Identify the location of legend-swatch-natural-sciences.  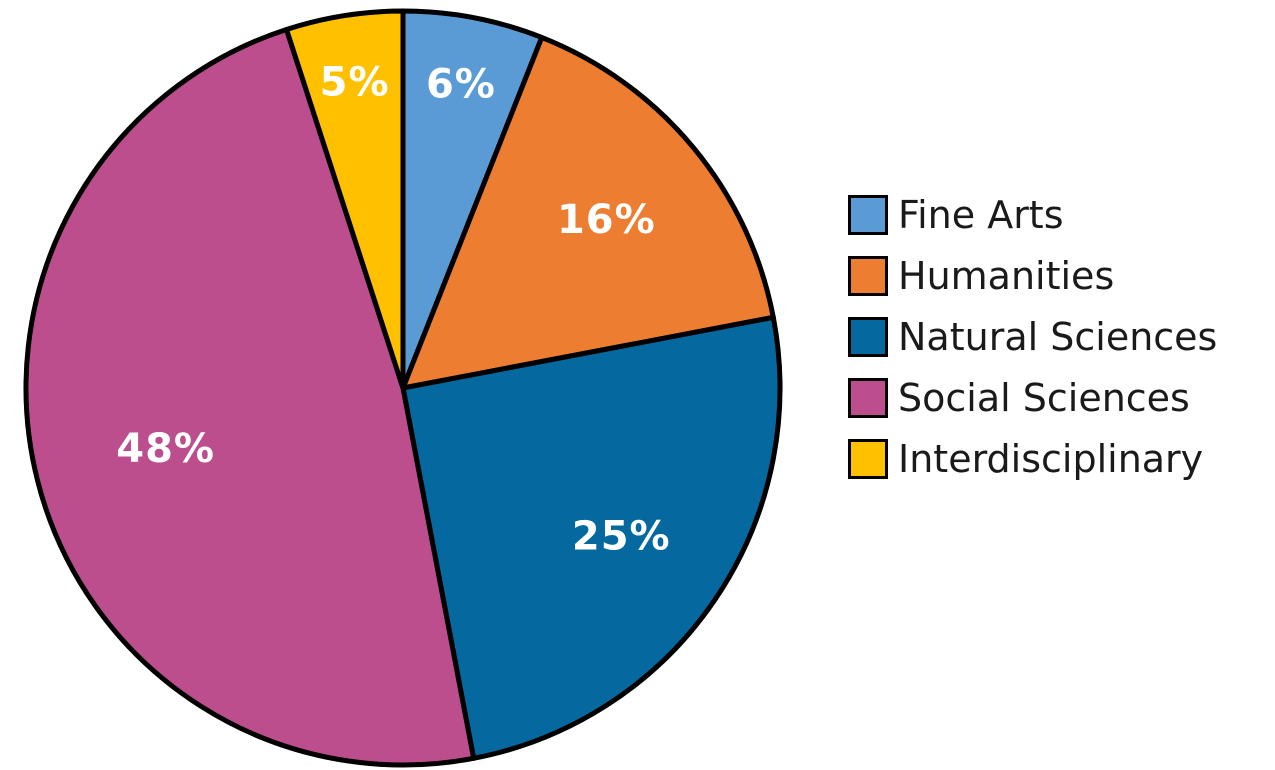
(868, 337).